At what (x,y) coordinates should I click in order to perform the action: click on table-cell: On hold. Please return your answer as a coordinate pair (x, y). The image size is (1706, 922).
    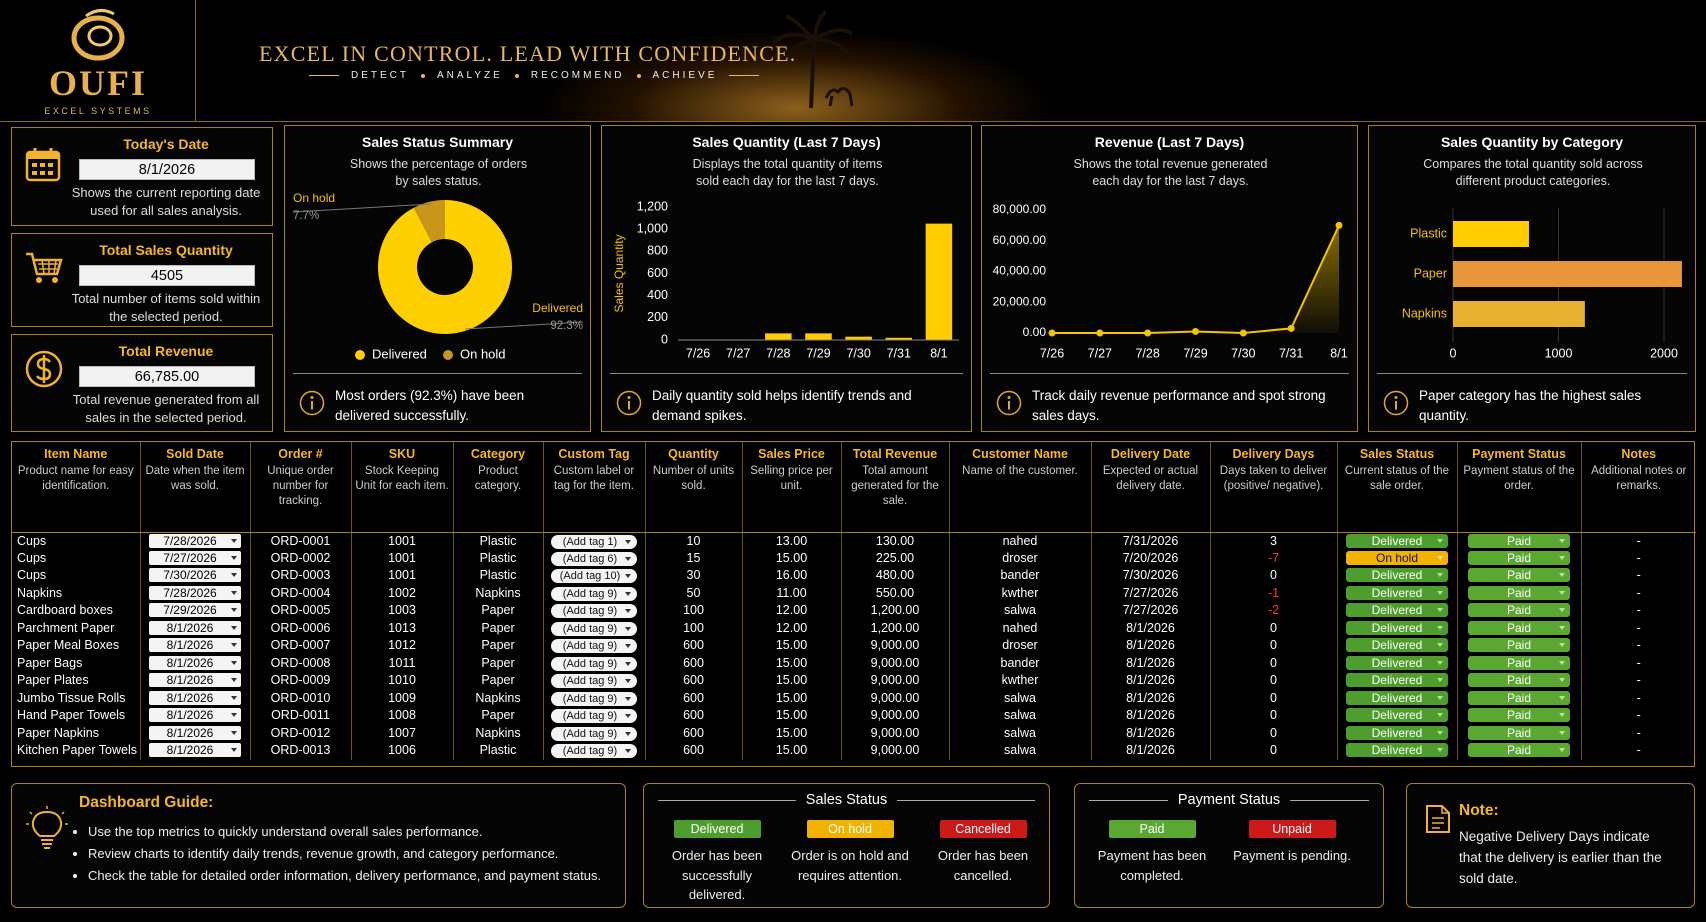
    Looking at the image, I should click on (1397, 558).